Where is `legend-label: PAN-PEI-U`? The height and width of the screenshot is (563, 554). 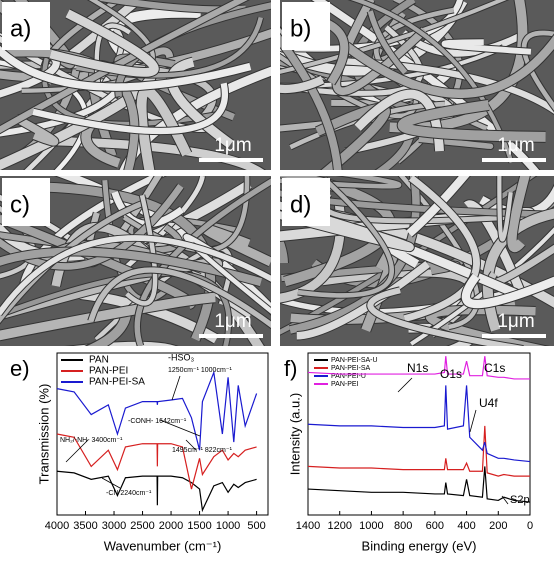 legend-label: PAN-PEI-U is located at coordinates (348, 376).